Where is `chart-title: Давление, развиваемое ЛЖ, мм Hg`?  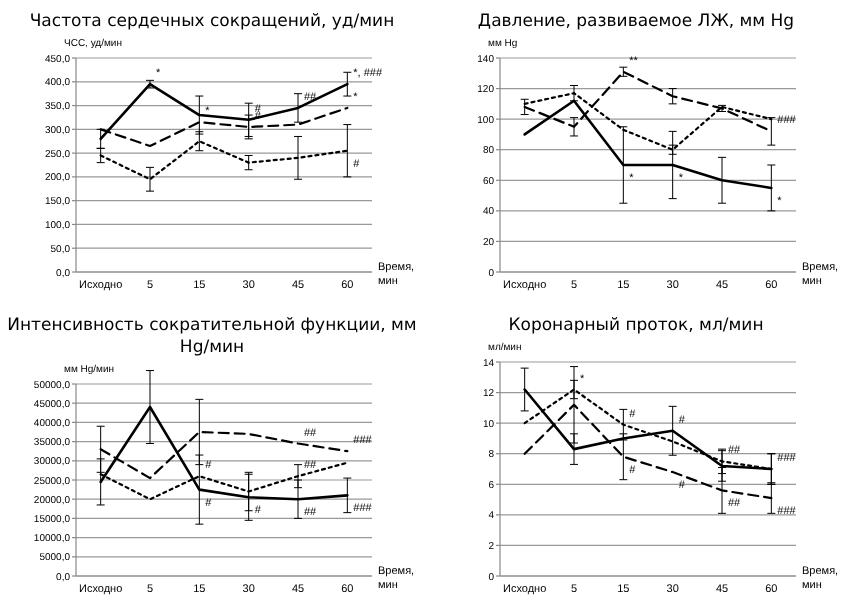 chart-title: Давление, развиваемое ЛЖ, мм Hg is located at coordinates (636, 22).